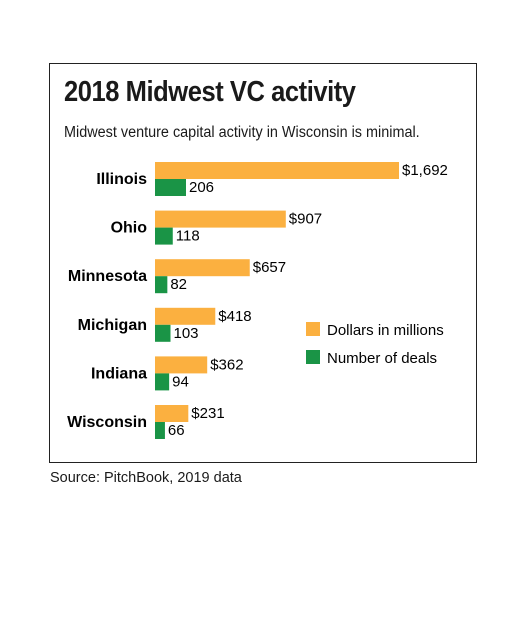 The image size is (512, 640). Describe the element at coordinates (201, 187) in the screenshot. I see `deals-label-illinois: 206` at that location.